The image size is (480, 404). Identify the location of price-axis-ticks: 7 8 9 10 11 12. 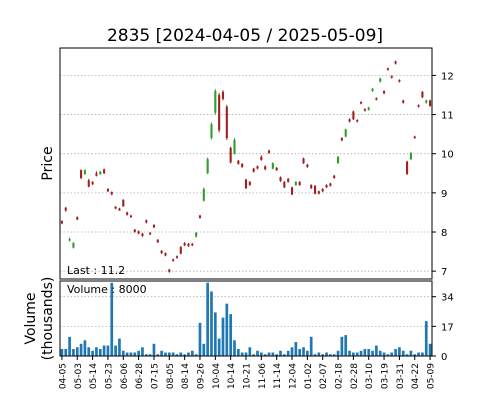
(443, 174).